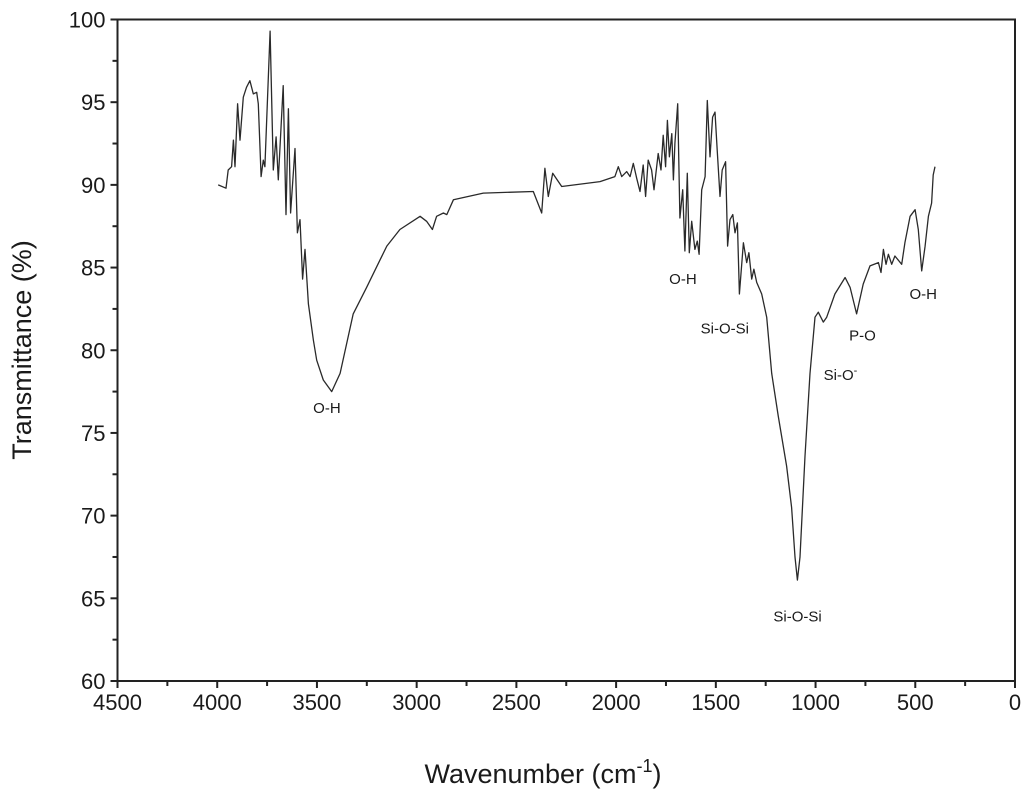 Image resolution: width=1024 pixels, height=795 pixels. Describe the element at coordinates (93, 598) in the screenshot. I see `y-tick-label: 65` at that location.